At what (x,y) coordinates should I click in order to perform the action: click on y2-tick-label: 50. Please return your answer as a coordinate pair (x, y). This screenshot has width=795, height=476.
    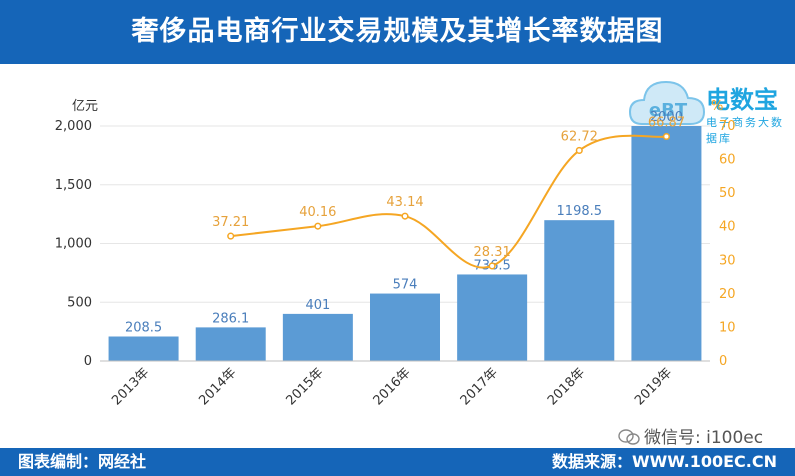
    Looking at the image, I should click on (727, 193).